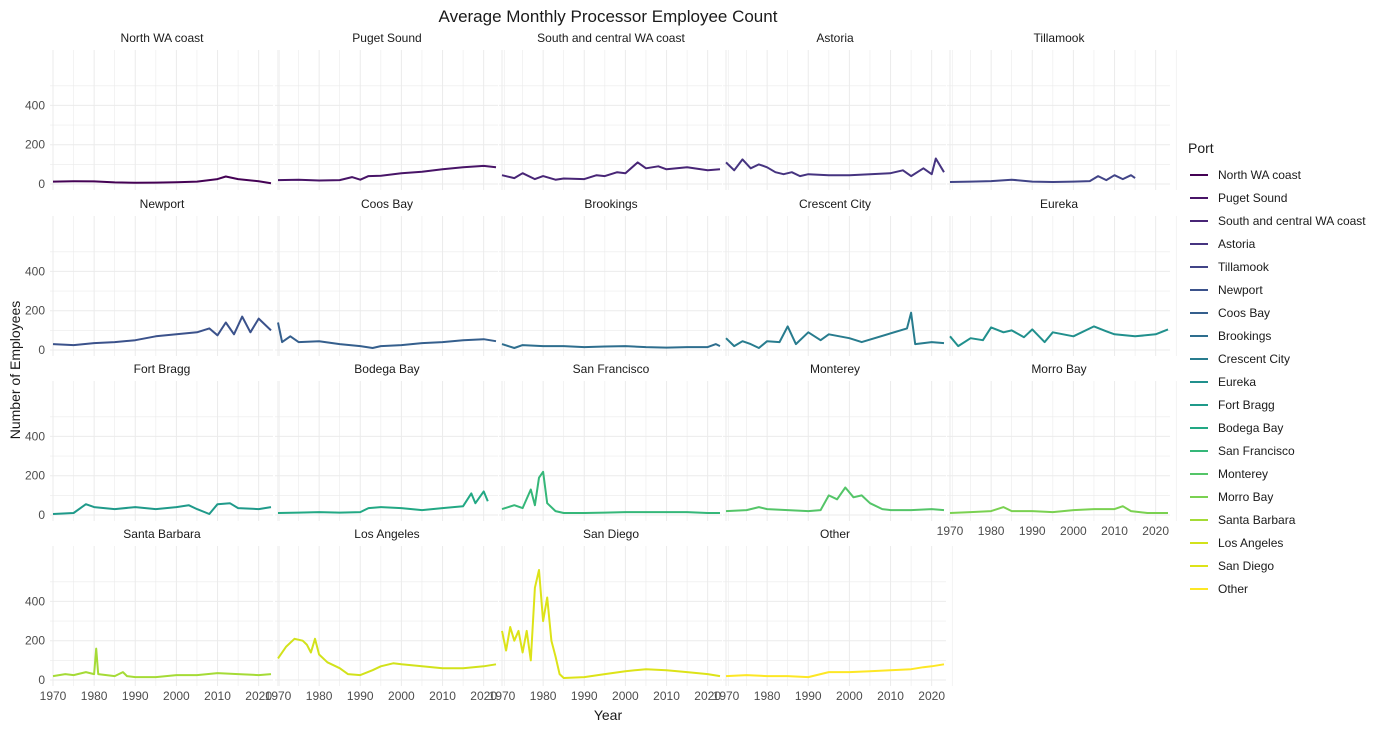  What do you see at coordinates (608, 16) in the screenshot?
I see `chart-title: Average Monthly Processor Employee Count` at bounding box center [608, 16].